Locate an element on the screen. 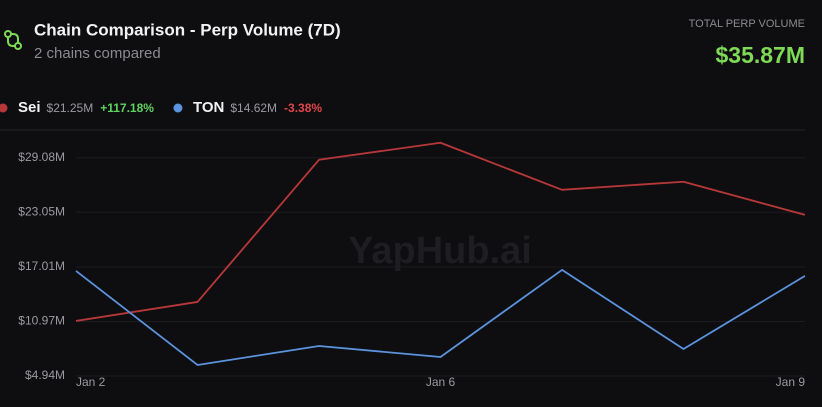 The width and height of the screenshot is (822, 407). y-tick-label: $23.05M is located at coordinates (41, 211).